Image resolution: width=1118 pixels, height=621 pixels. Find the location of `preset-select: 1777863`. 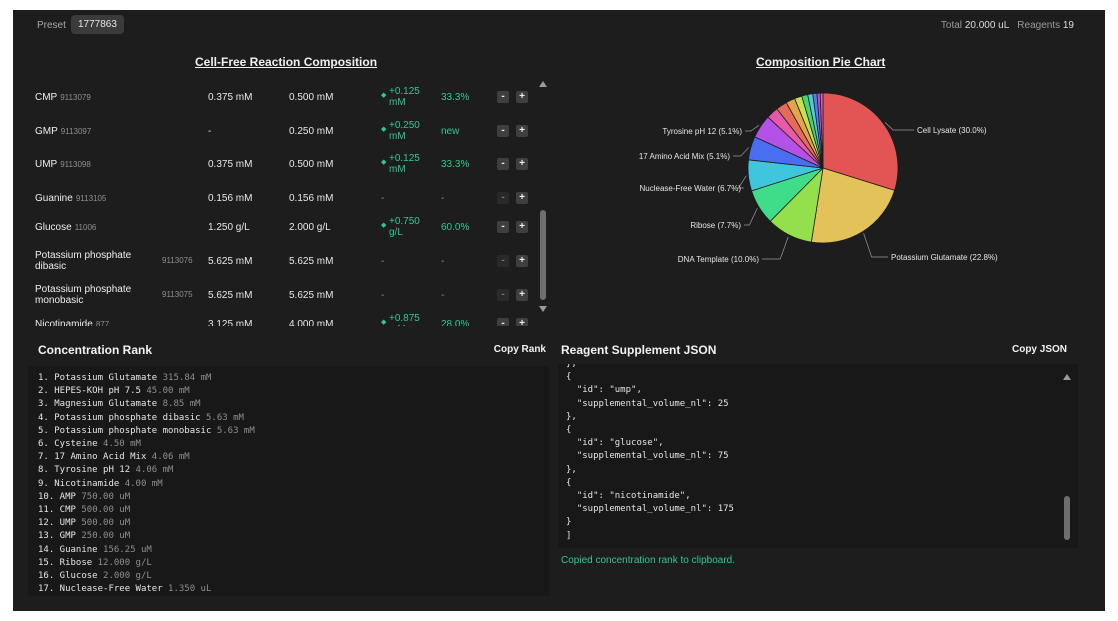

preset-select: 1777863 is located at coordinates (97, 24).